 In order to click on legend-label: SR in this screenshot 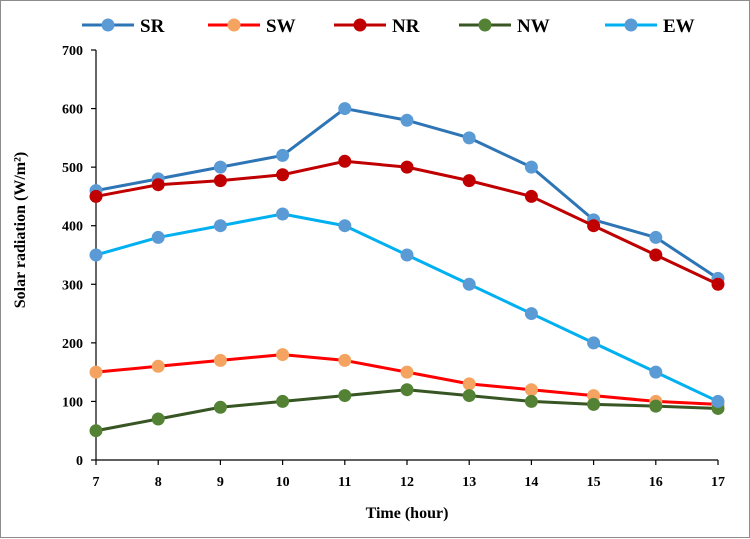, I will do `click(152, 26)`.